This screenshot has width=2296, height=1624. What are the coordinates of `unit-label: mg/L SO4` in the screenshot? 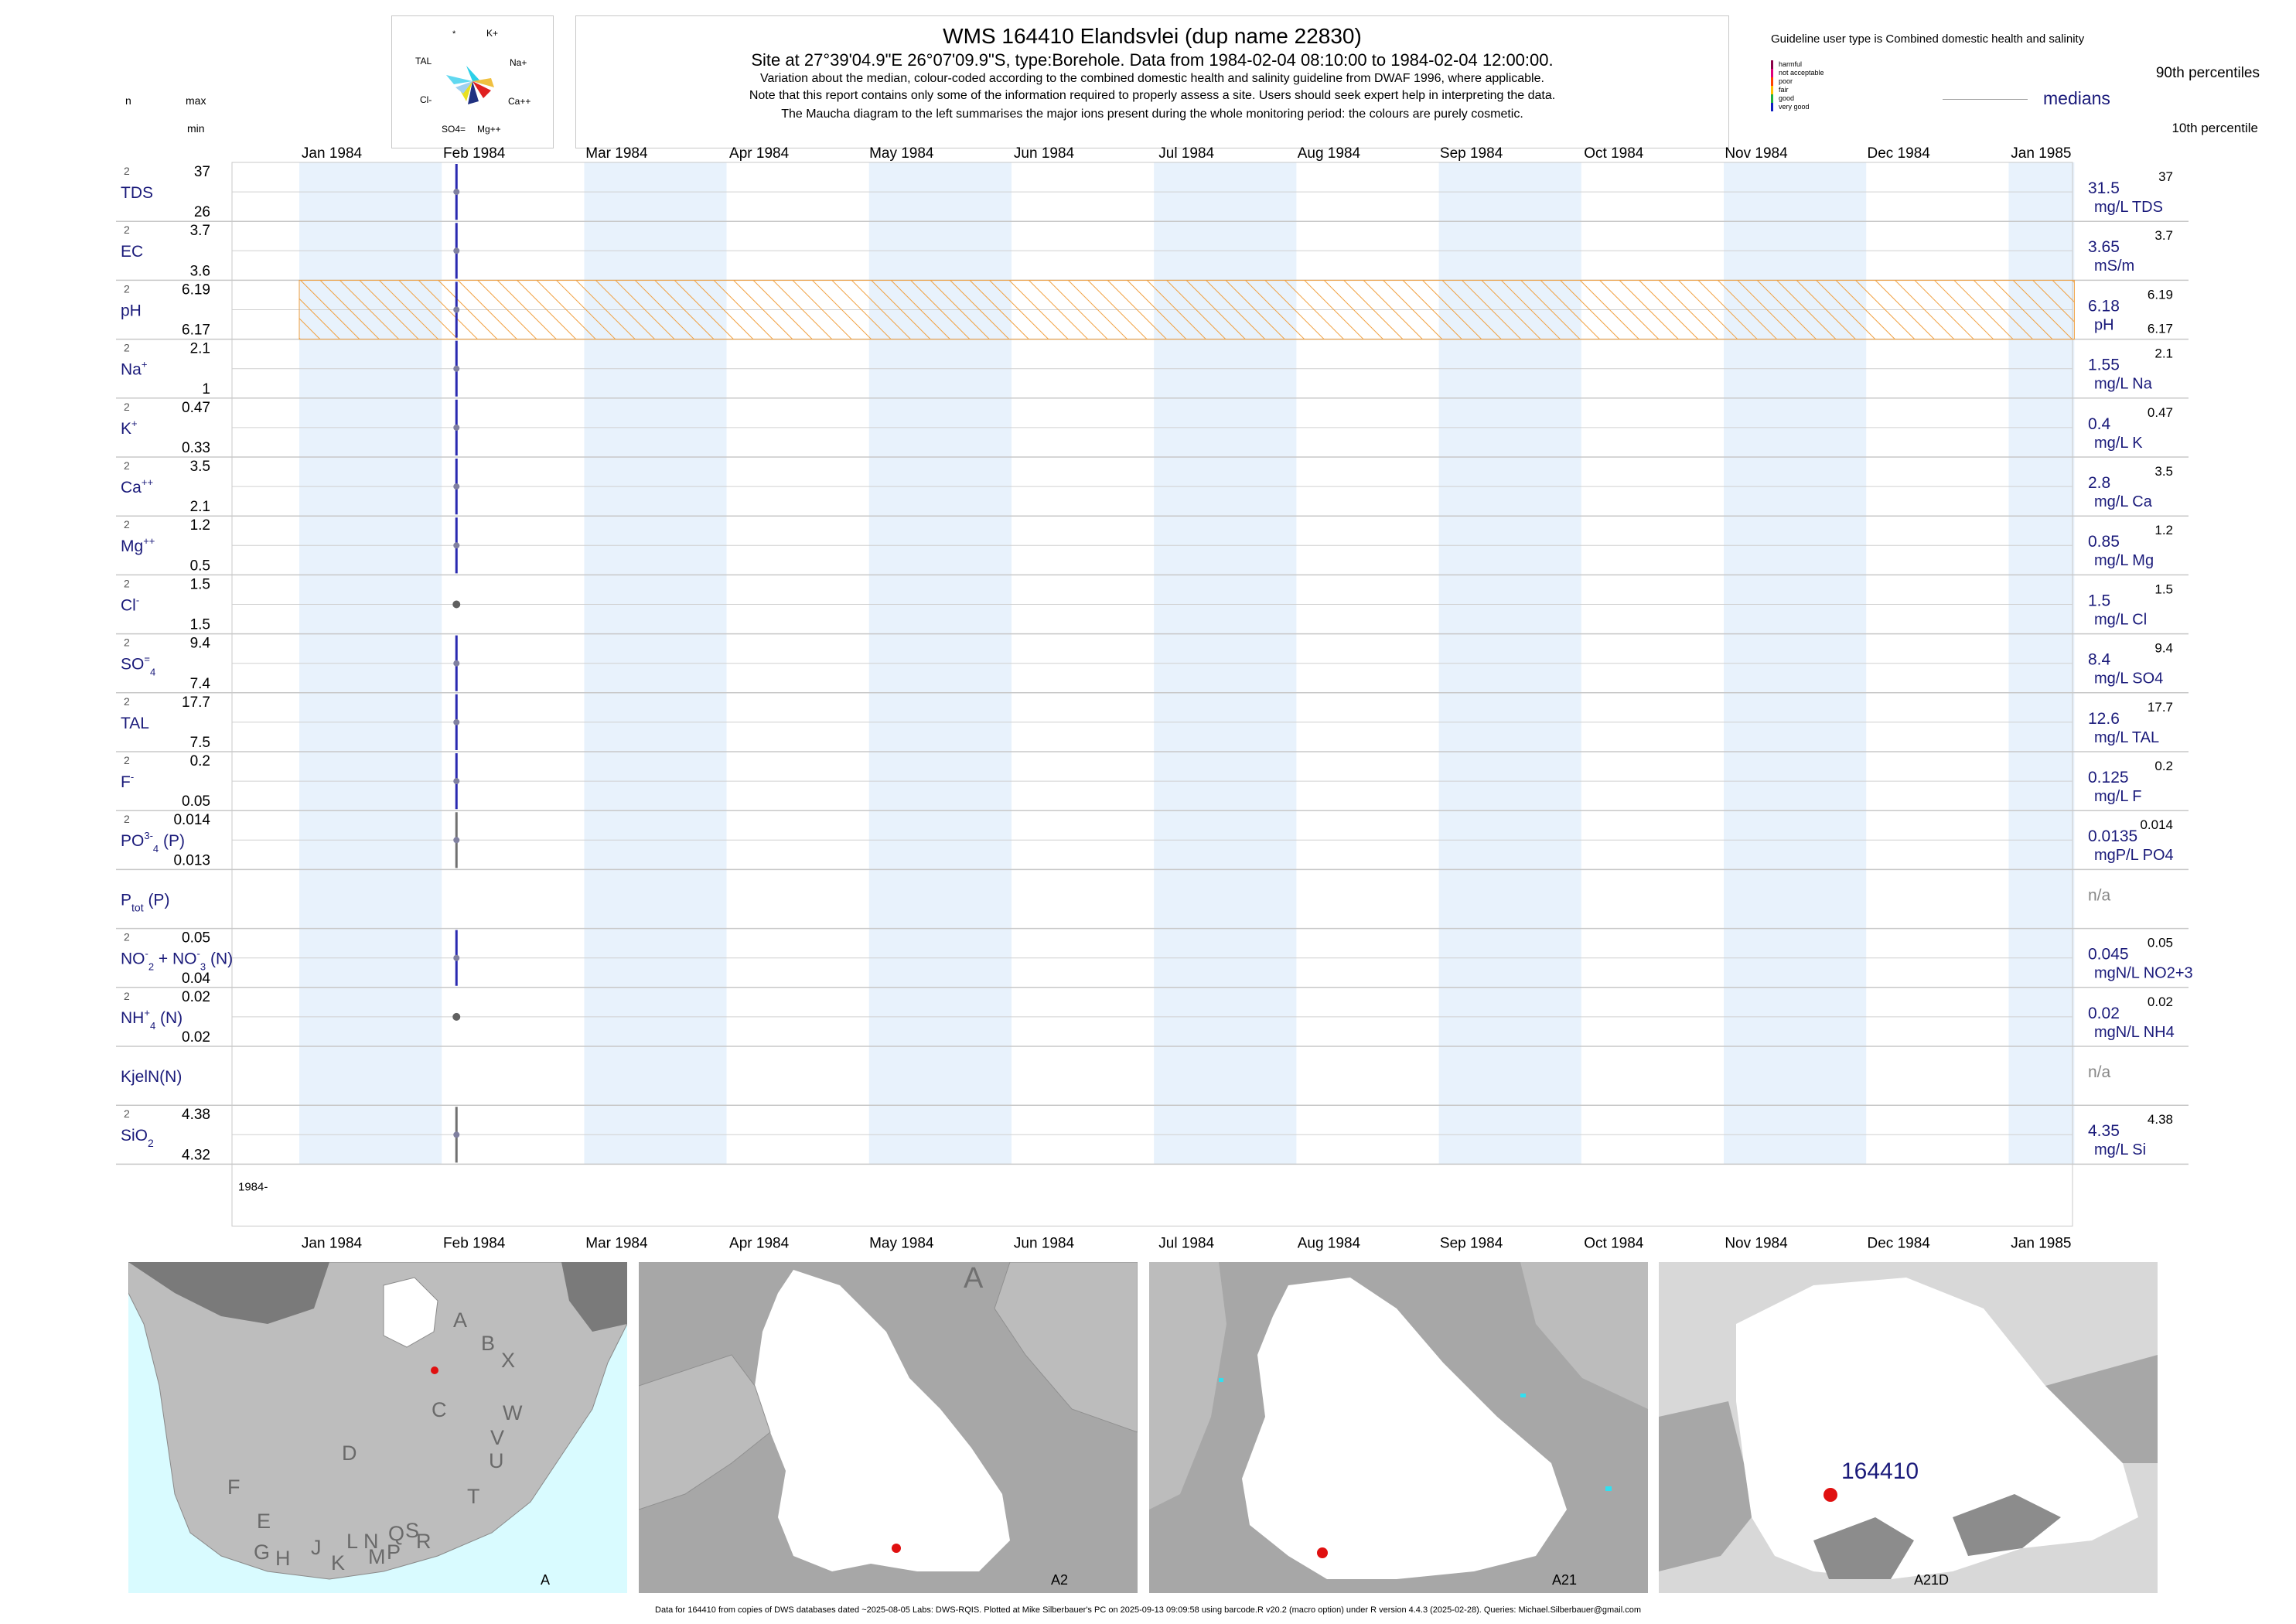 It's located at (2128, 678).